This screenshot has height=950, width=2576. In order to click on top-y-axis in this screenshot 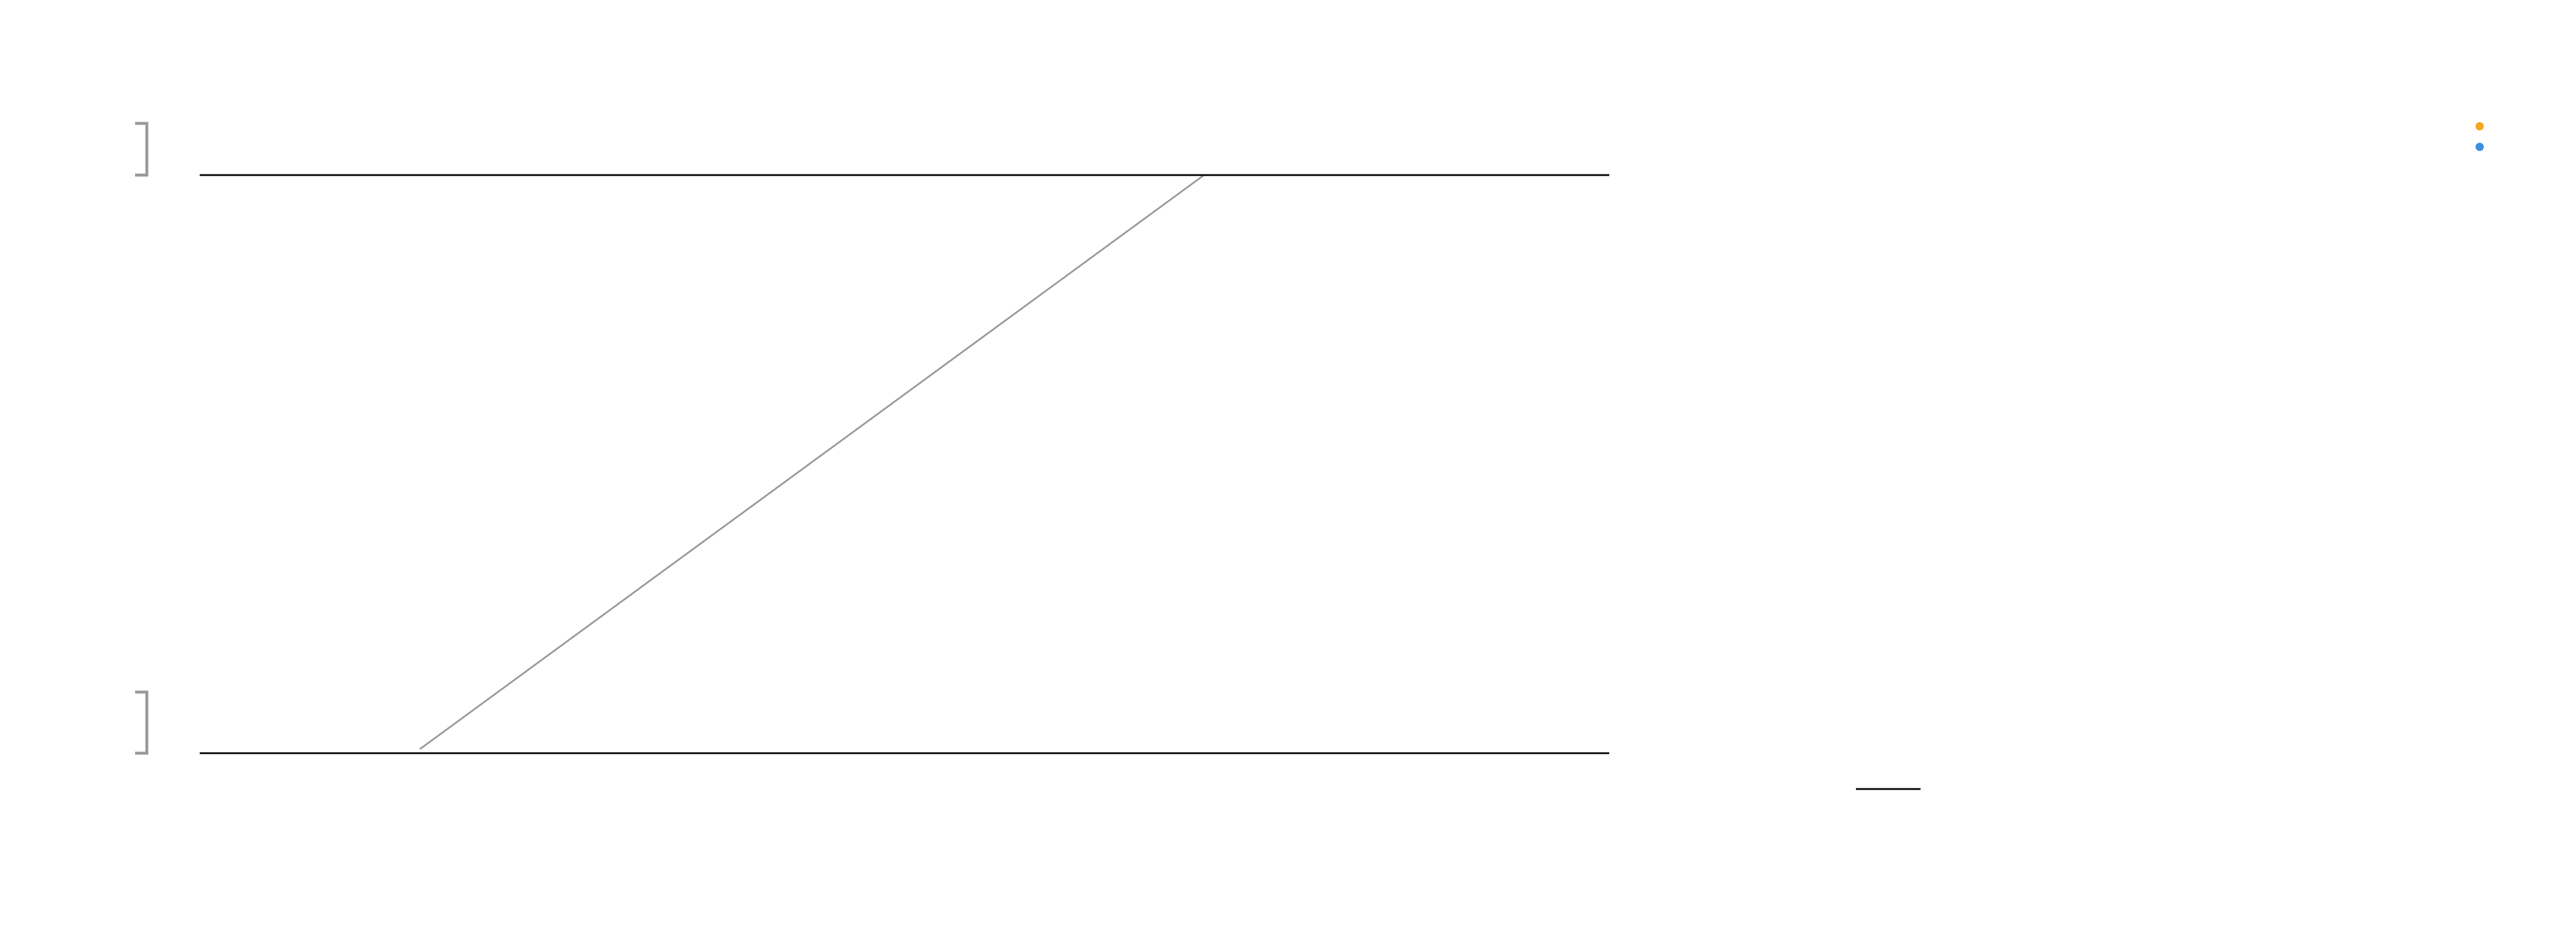, I will do `click(141, 149)`.